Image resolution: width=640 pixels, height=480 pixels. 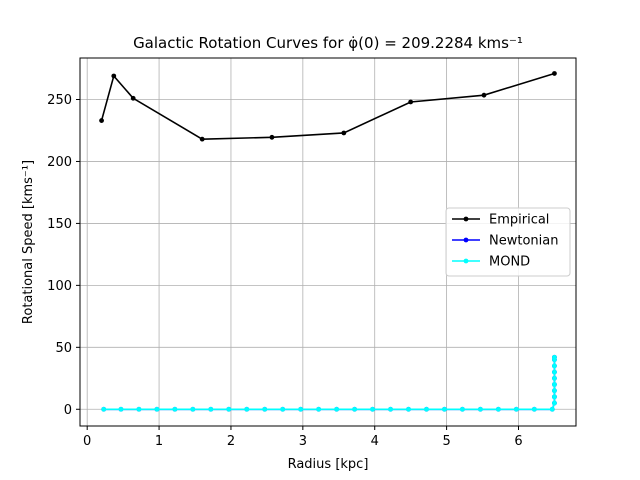 I want to click on x-axis-label: Radius [kpc], so click(x=328, y=464).